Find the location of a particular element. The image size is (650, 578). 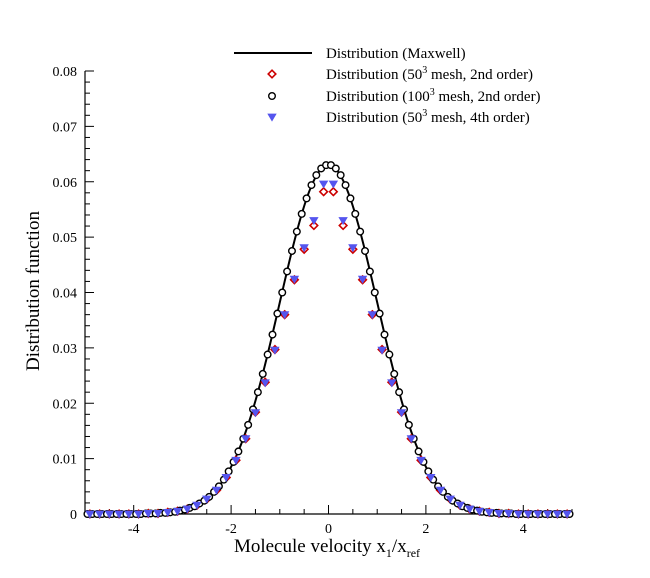

y-tick-label: 0.02 is located at coordinates (65, 404).